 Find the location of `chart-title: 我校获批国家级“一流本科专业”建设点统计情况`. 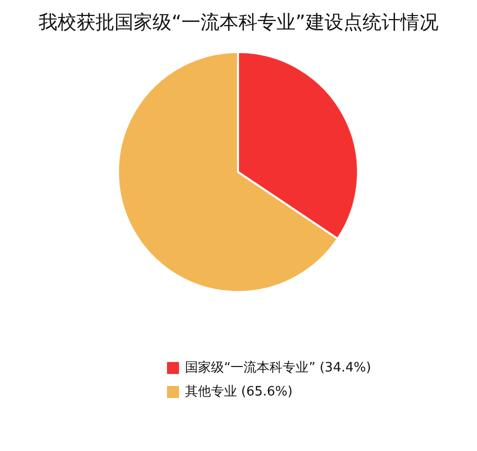

chart-title: 我校获批国家级“一流本科专业”建设点统计情况 is located at coordinates (238, 23).